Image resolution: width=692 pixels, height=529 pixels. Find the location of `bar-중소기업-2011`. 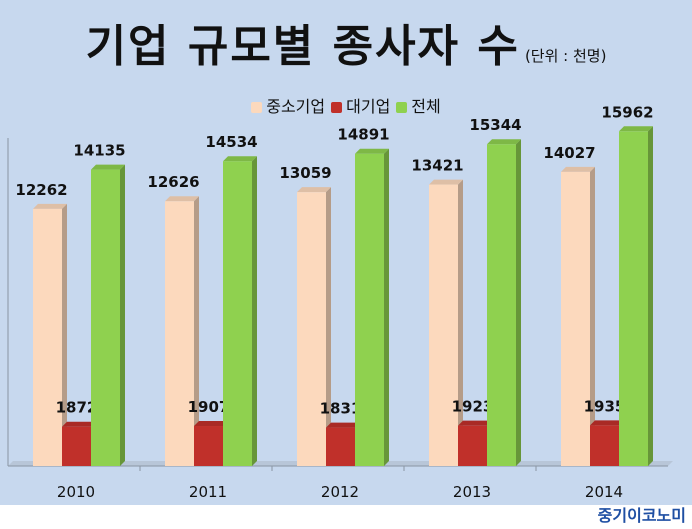

bar-중소기업-2011 is located at coordinates (182, 331).